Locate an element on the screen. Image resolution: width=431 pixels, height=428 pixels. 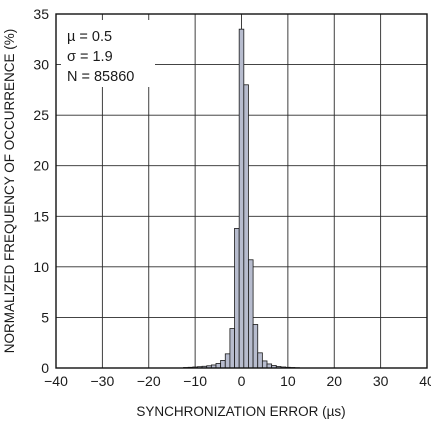
x-tick-label: −10 is located at coordinates (195, 381).